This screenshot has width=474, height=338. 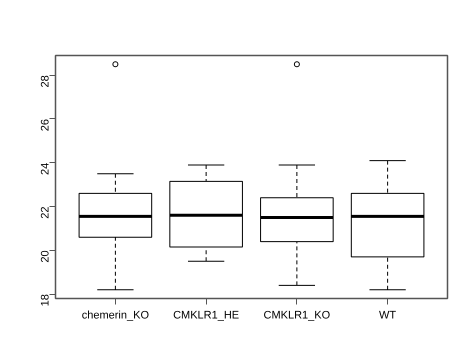 What do you see at coordinates (116, 316) in the screenshot?
I see `x-tick-label: chemerin_KO` at bounding box center [116, 316].